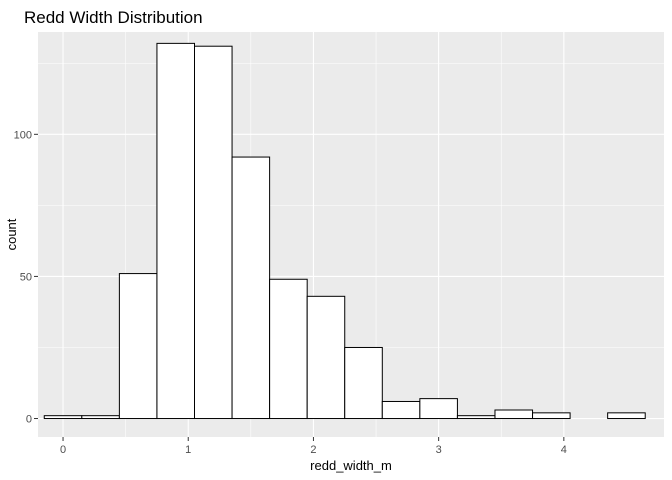 This screenshot has height=480, width=672. What do you see at coordinates (11, 234) in the screenshot?
I see `y-axis-title: count` at bounding box center [11, 234].